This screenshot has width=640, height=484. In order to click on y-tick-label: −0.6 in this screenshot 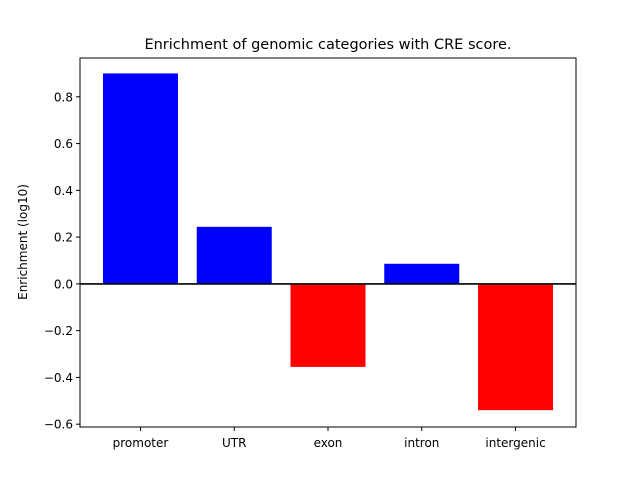, I will do `click(58, 425)`.